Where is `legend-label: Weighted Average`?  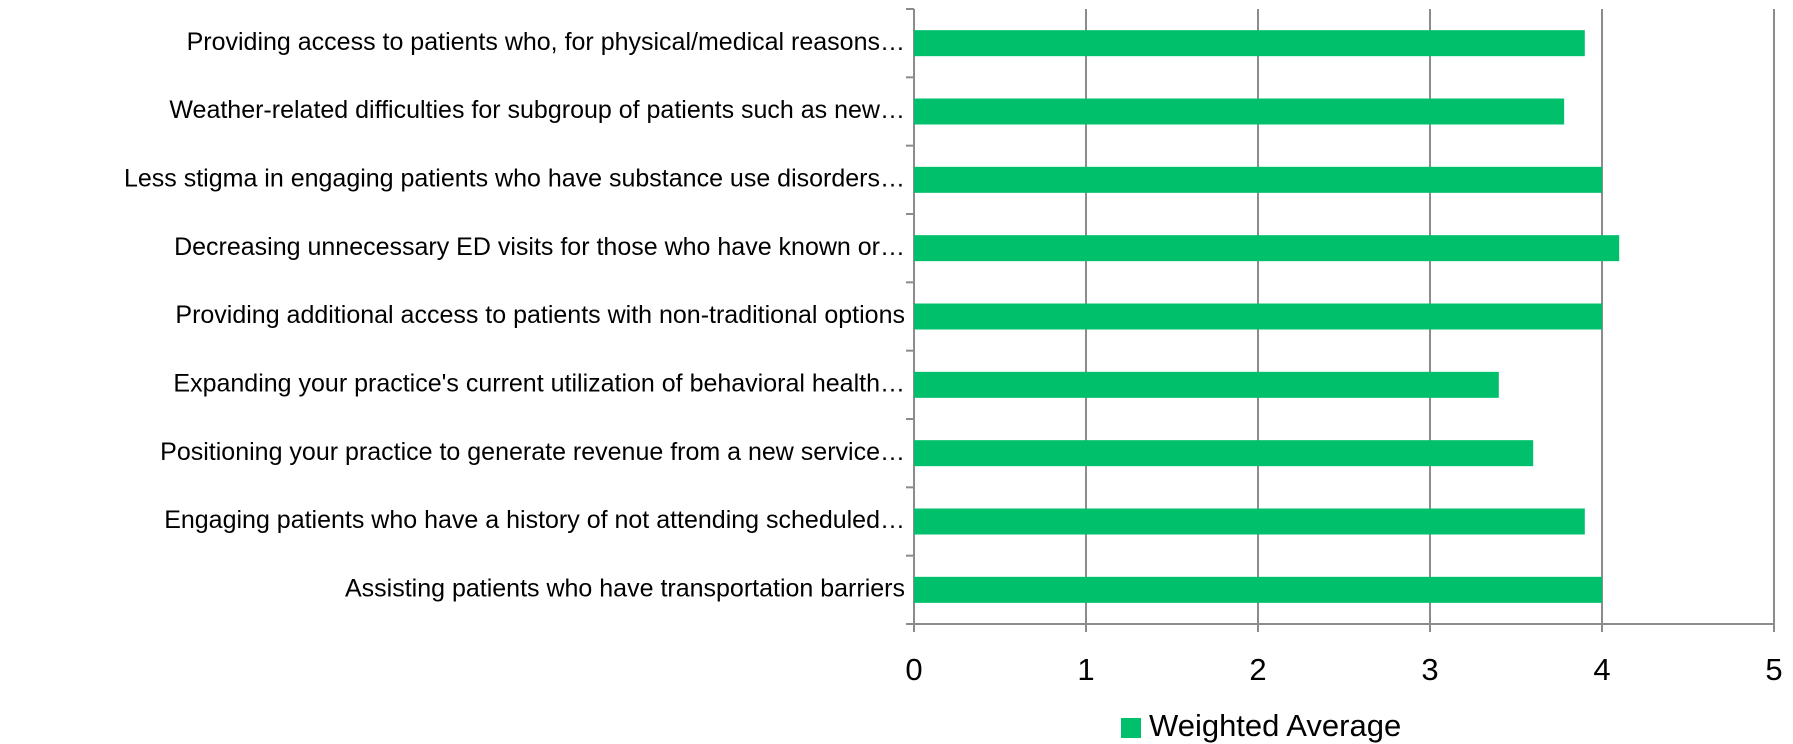
legend-label: Weighted Average is located at coordinates (1275, 725).